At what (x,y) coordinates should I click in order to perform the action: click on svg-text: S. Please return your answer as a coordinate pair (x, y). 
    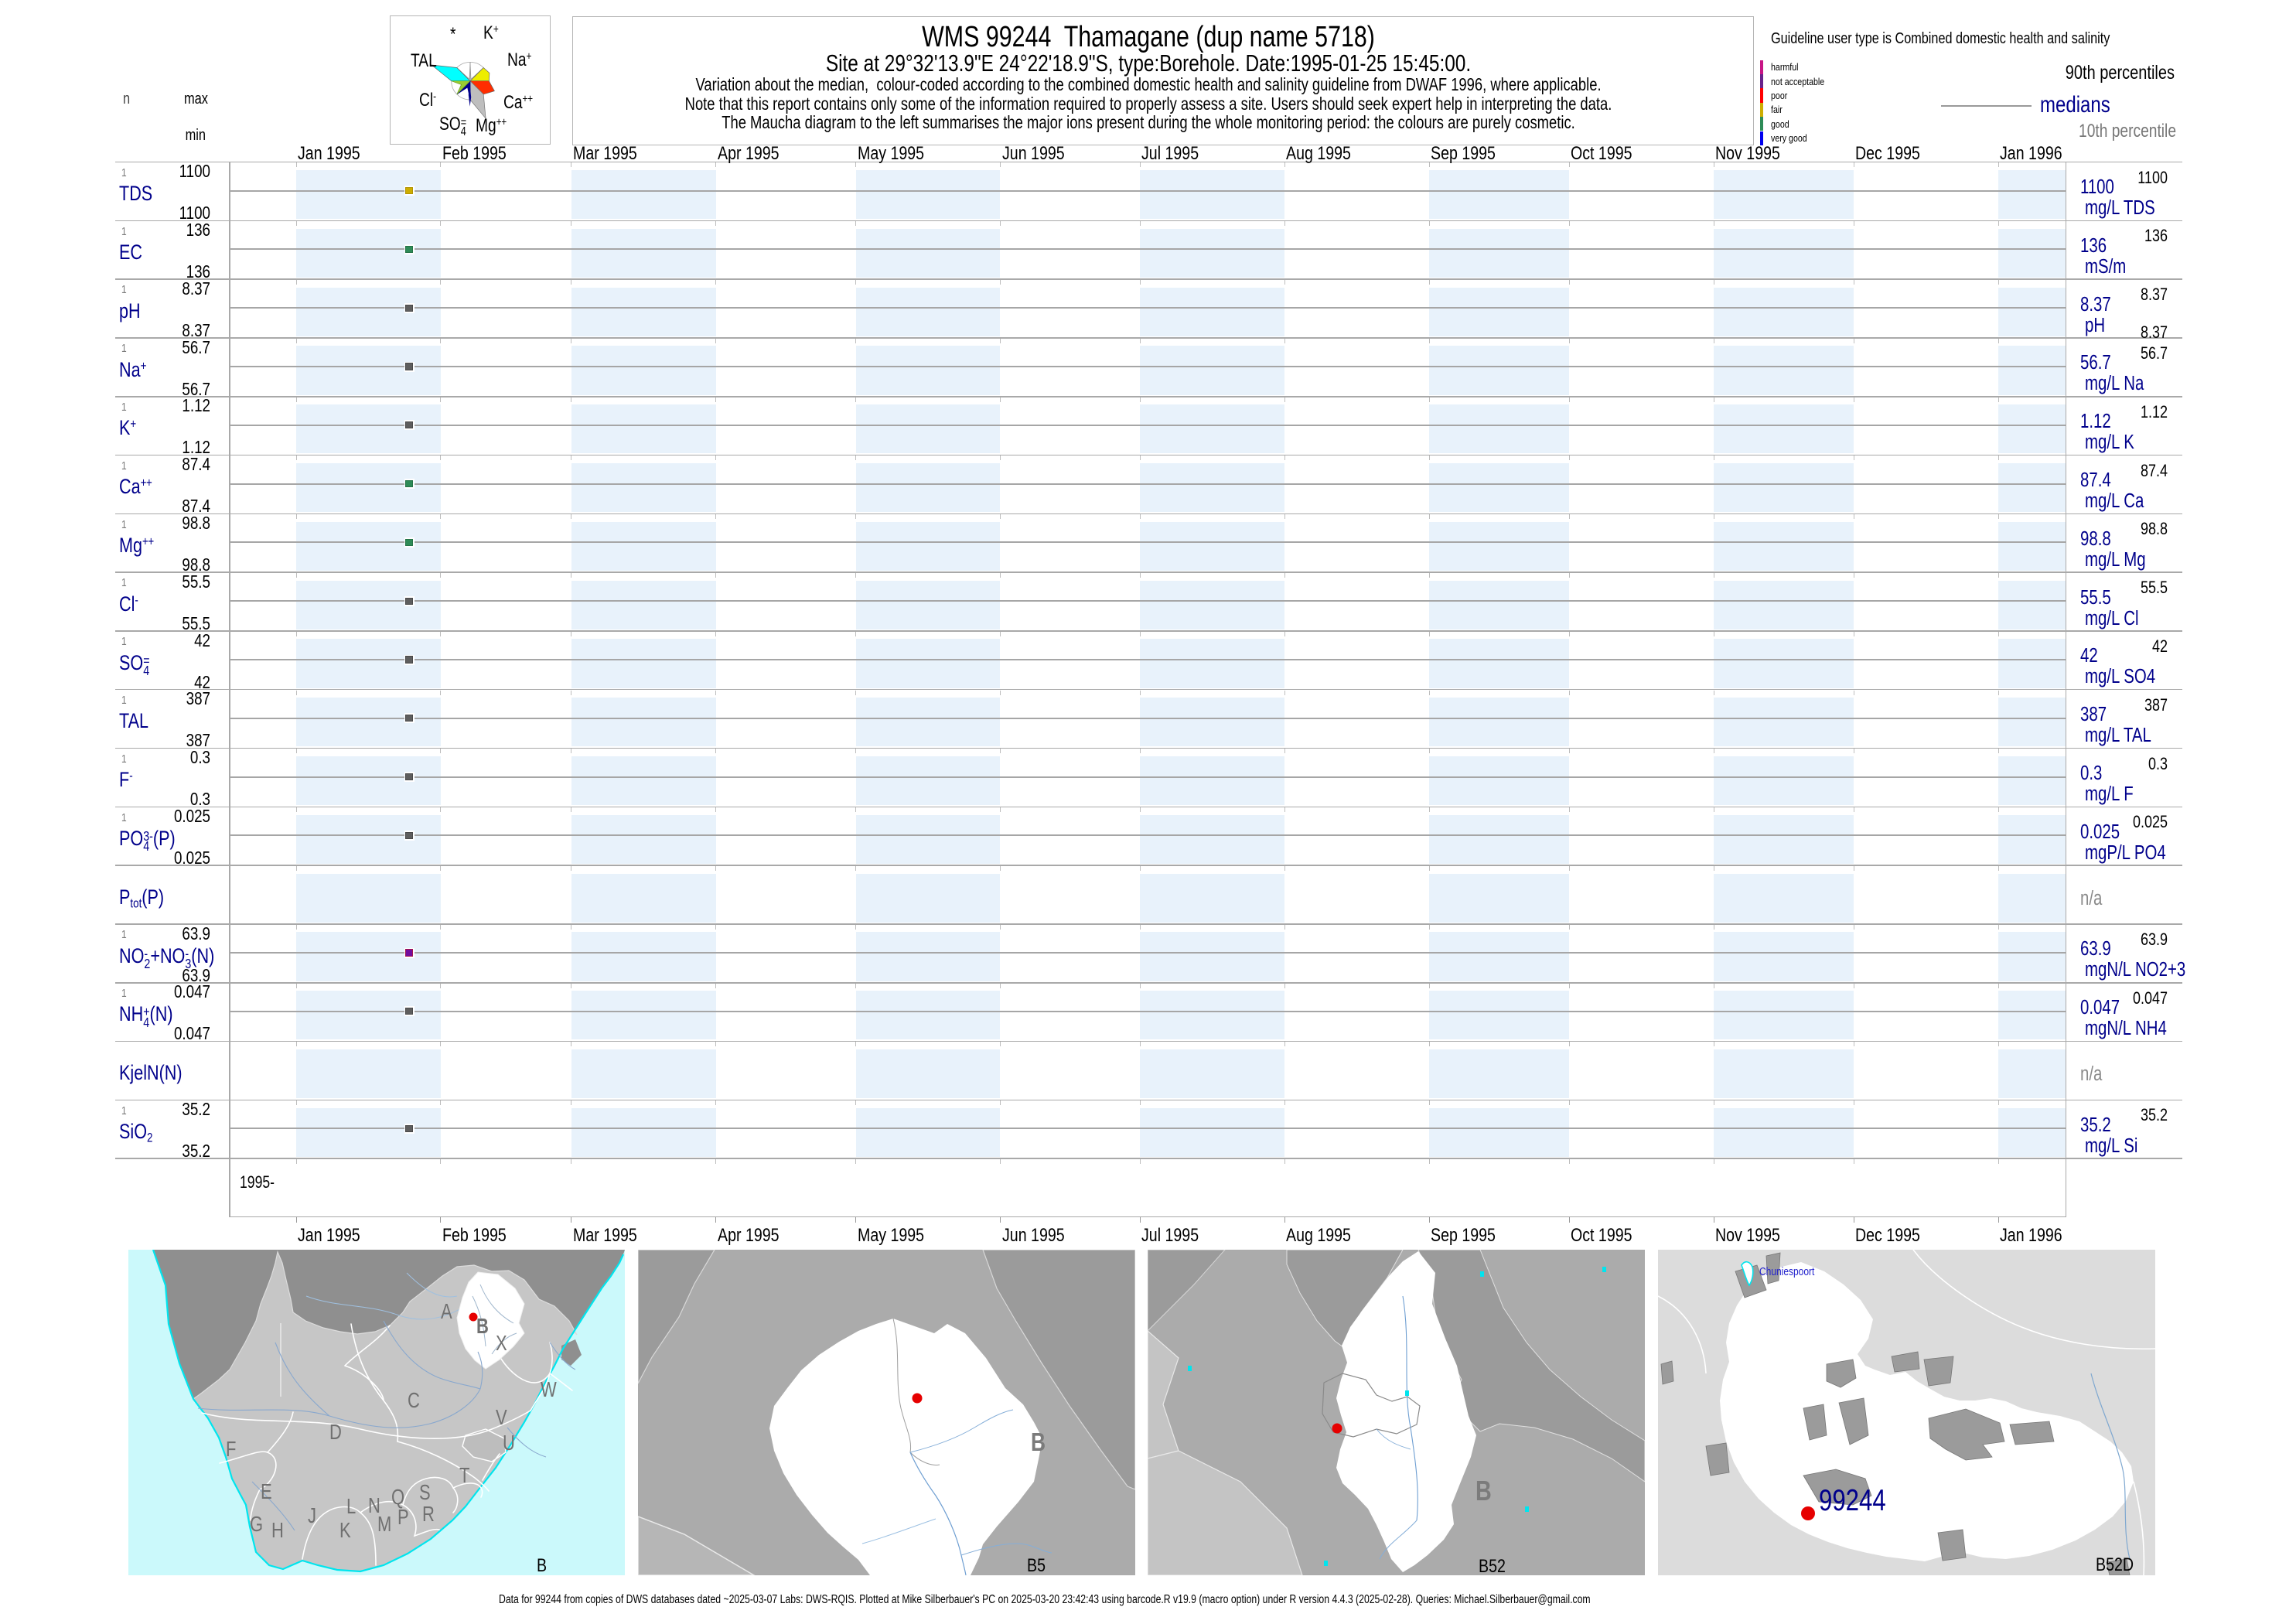
    Looking at the image, I should click on (425, 1493).